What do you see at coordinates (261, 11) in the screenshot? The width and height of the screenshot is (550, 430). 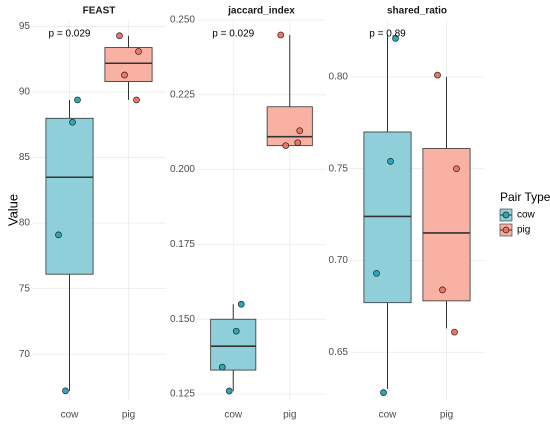 I see `panel-title: jaccard_index` at bounding box center [261, 11].